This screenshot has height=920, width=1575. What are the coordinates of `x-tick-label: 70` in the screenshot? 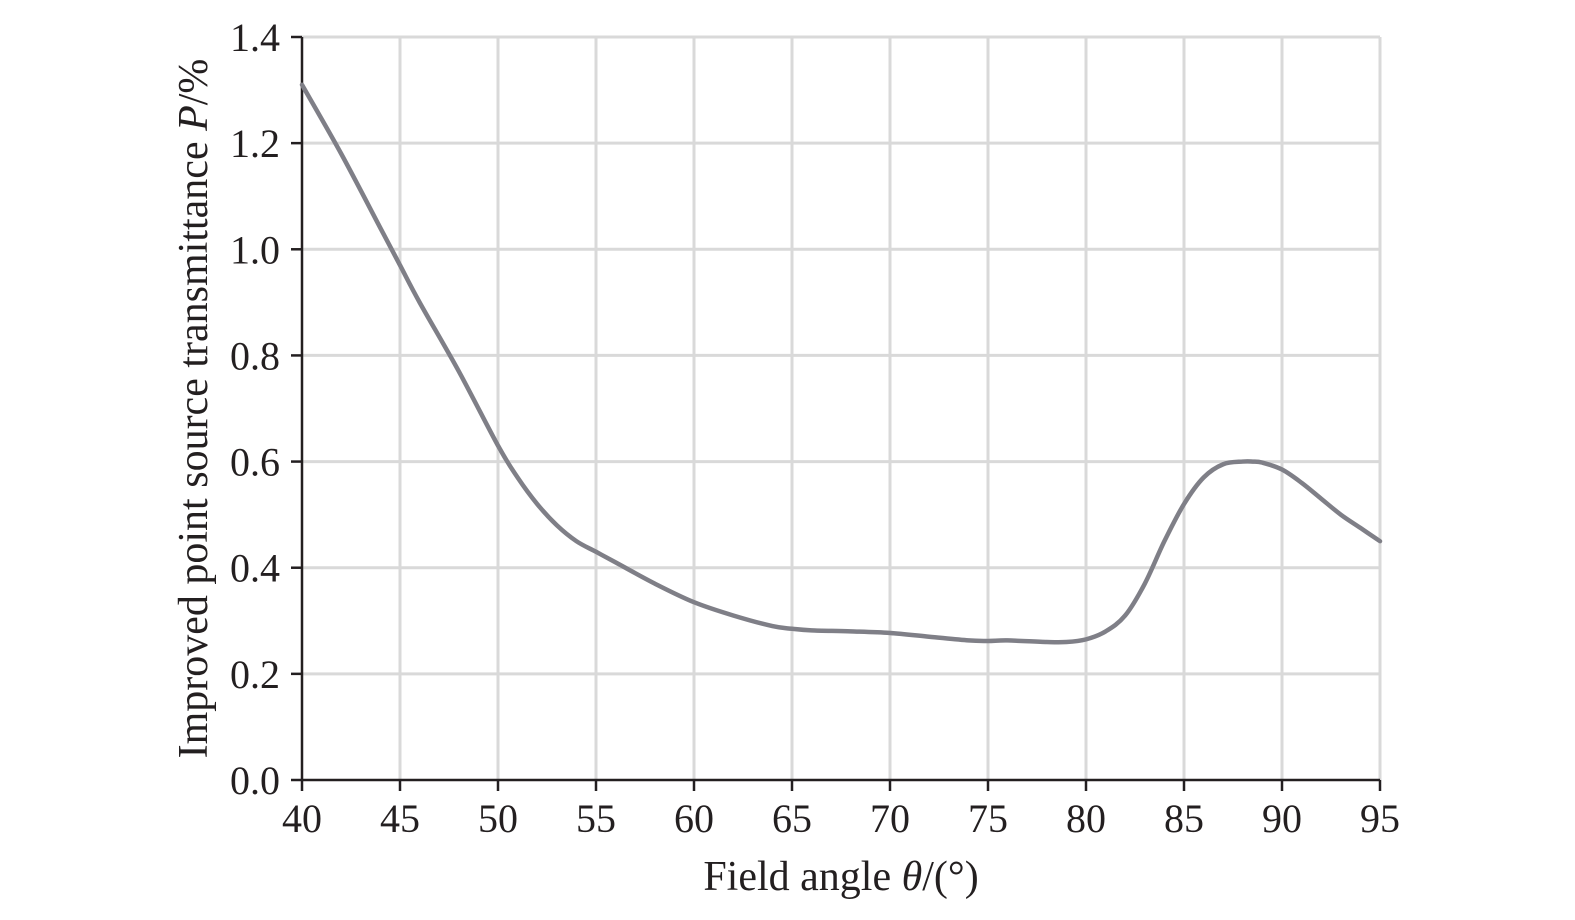 It's located at (890, 818).